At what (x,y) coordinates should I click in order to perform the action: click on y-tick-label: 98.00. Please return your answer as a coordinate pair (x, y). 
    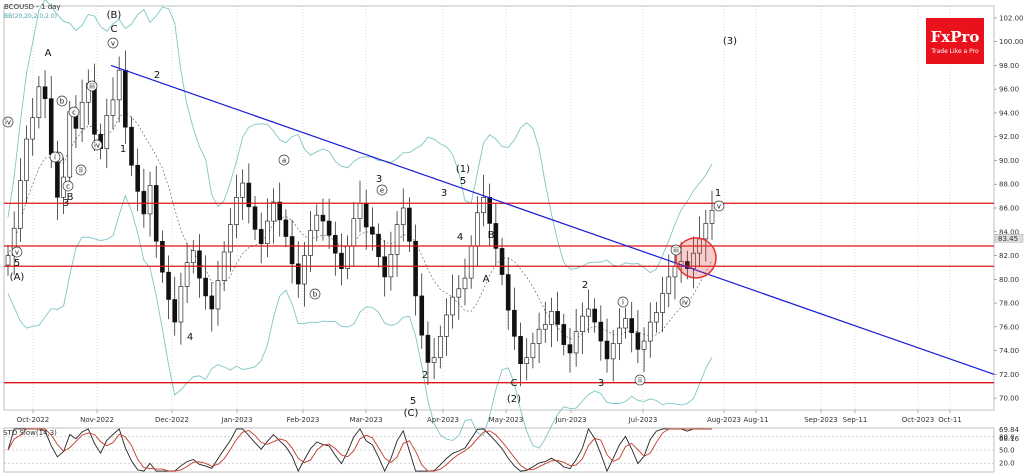
    Looking at the image, I should click on (1009, 66).